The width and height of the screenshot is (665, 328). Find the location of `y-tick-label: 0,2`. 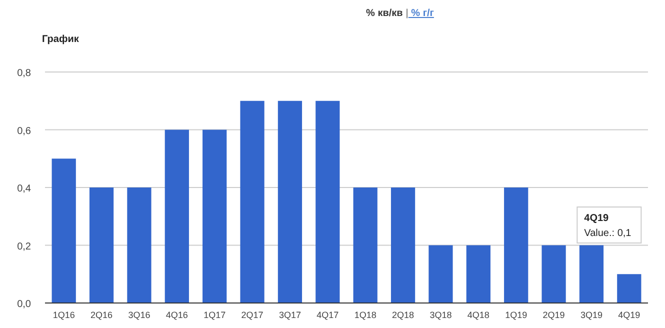

y-tick-label: 0,2 is located at coordinates (24, 246).